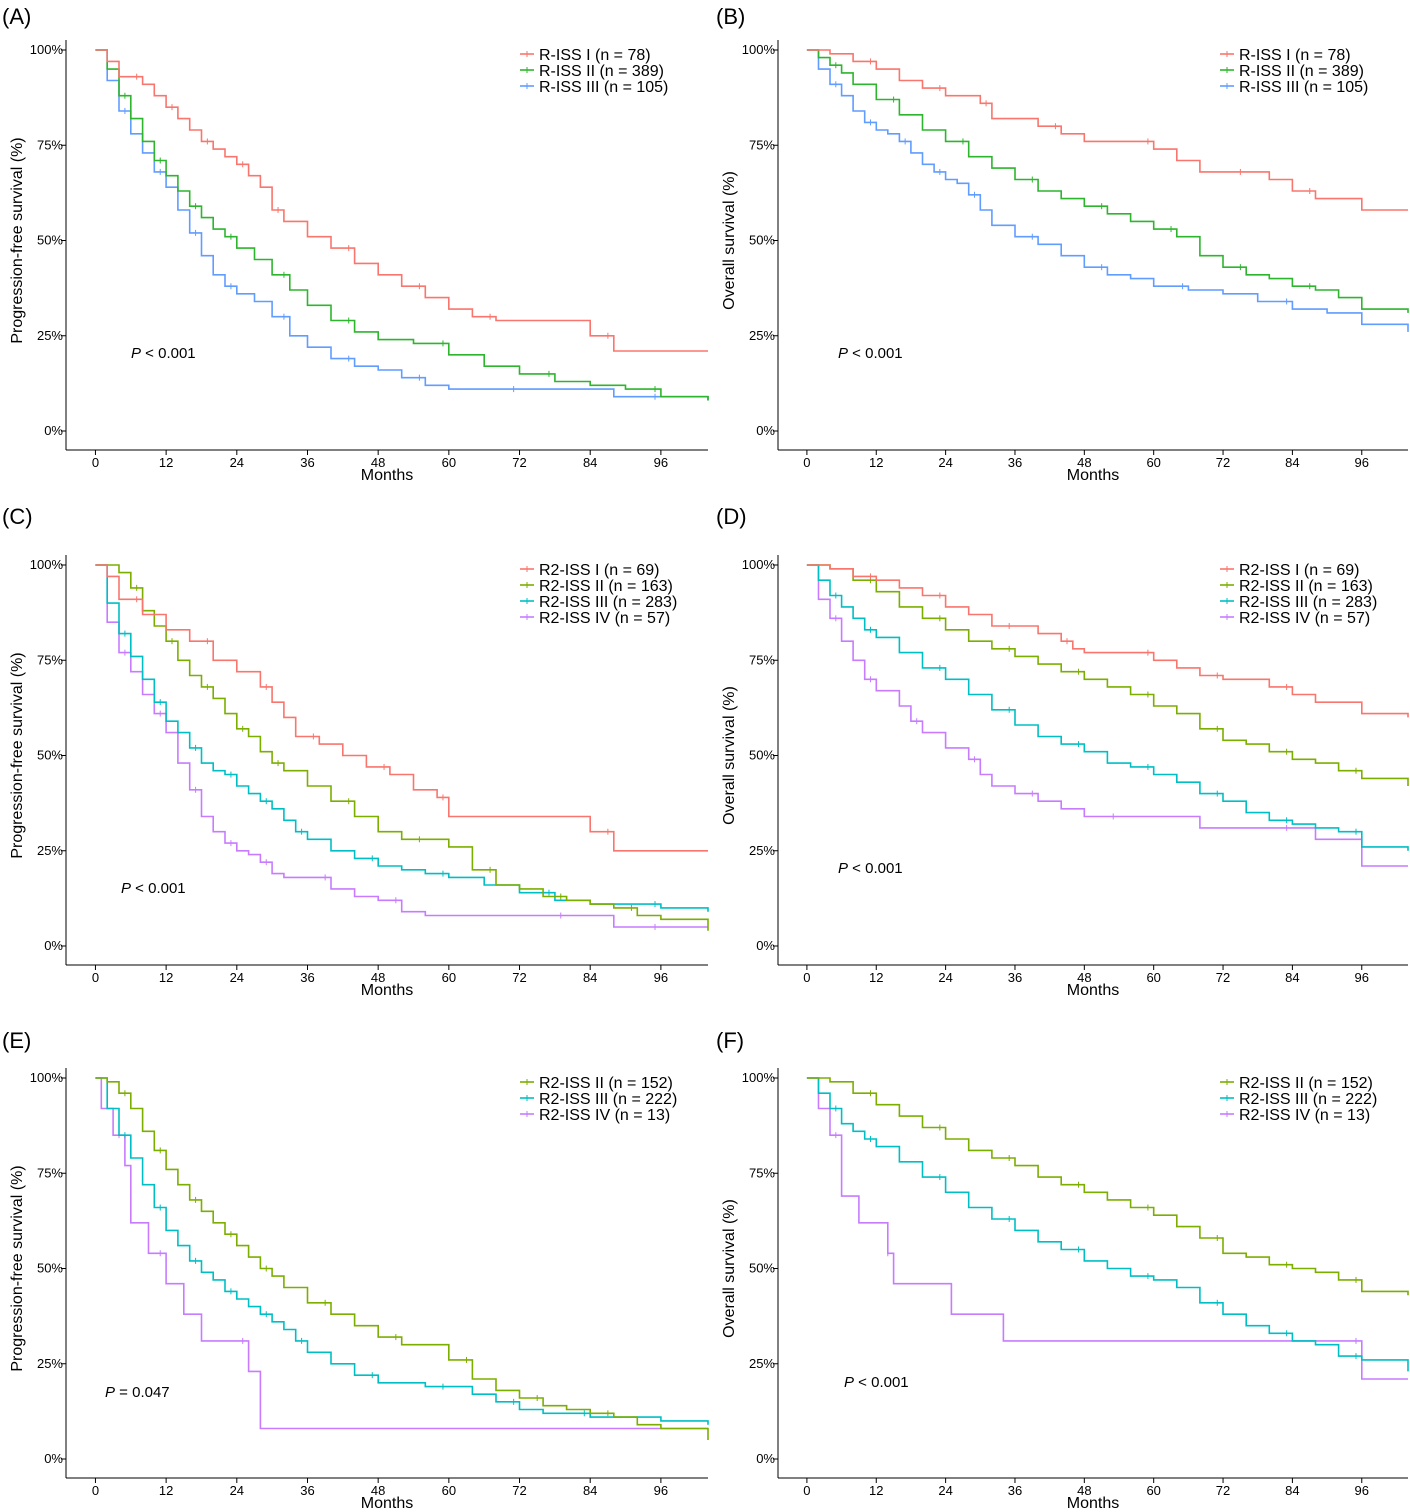 This screenshot has width=1410, height=1512. Describe the element at coordinates (1301, 71) in the screenshot. I see `legend-entry: R-ISS II (n = 389)` at that location.